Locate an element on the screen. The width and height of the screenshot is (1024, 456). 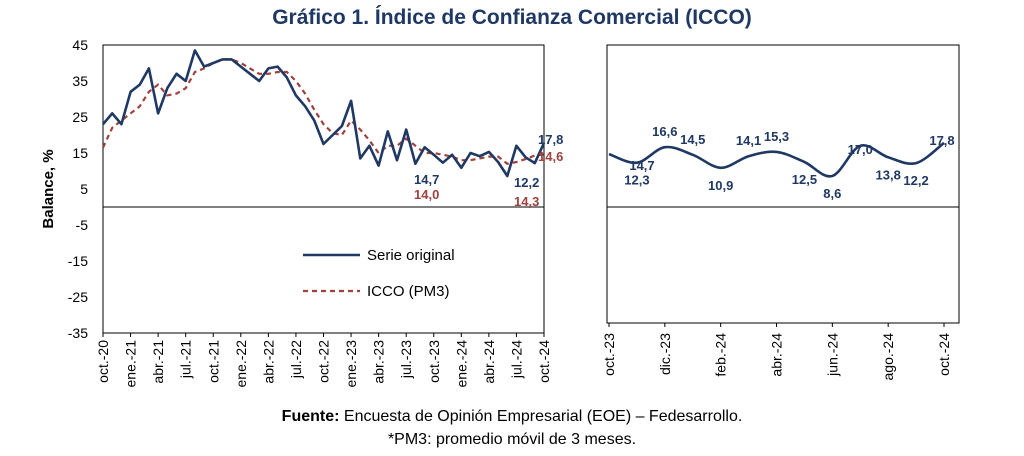
y-tick-label: 35 is located at coordinates (80, 81).